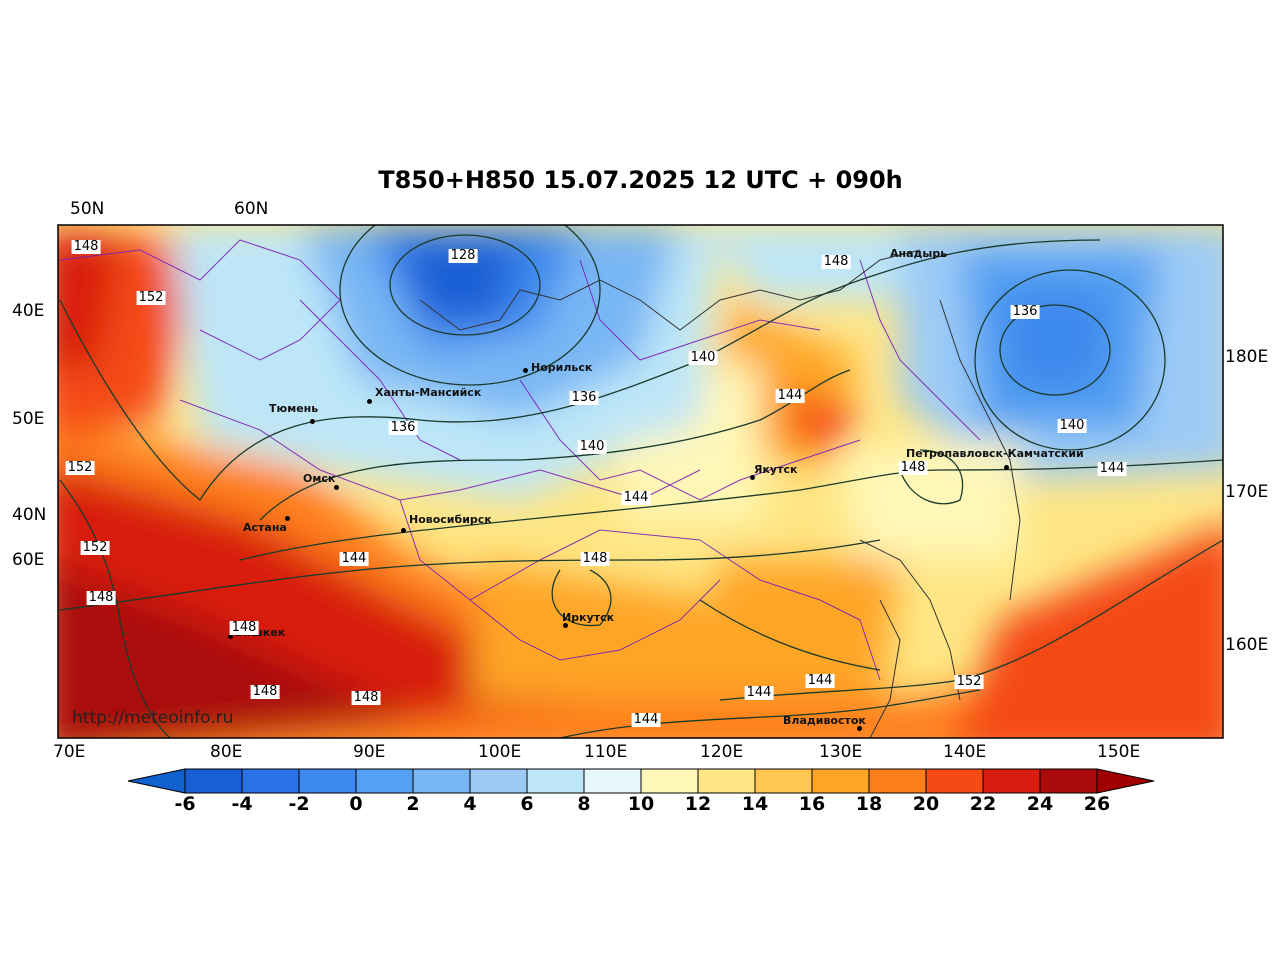  I want to click on colorbar-tick-label: 8, so click(584, 804).